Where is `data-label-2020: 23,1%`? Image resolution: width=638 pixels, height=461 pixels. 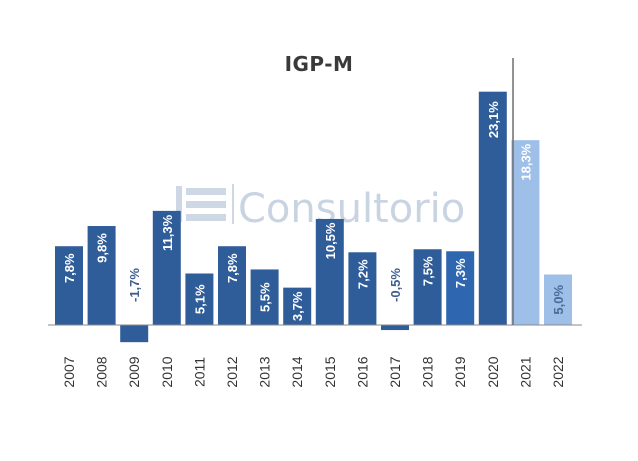
data-label-2020: 23,1% is located at coordinates (493, 119).